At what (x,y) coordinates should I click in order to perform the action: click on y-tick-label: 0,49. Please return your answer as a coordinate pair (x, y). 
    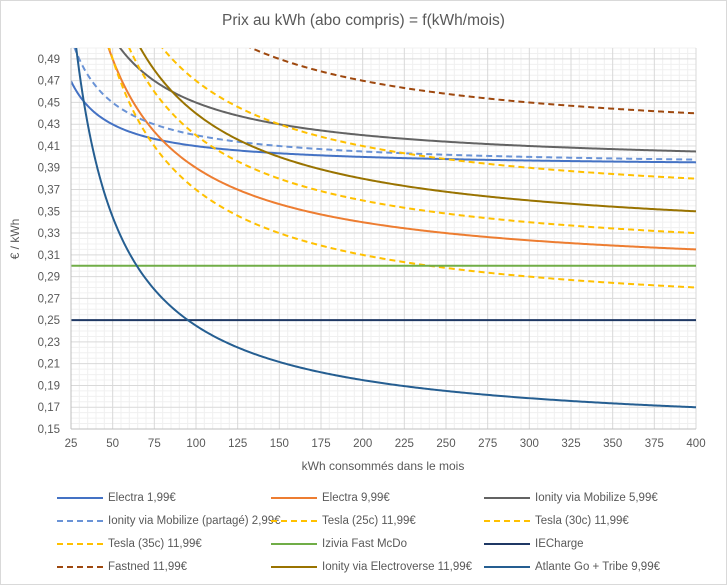
    Looking at the image, I should click on (49, 60).